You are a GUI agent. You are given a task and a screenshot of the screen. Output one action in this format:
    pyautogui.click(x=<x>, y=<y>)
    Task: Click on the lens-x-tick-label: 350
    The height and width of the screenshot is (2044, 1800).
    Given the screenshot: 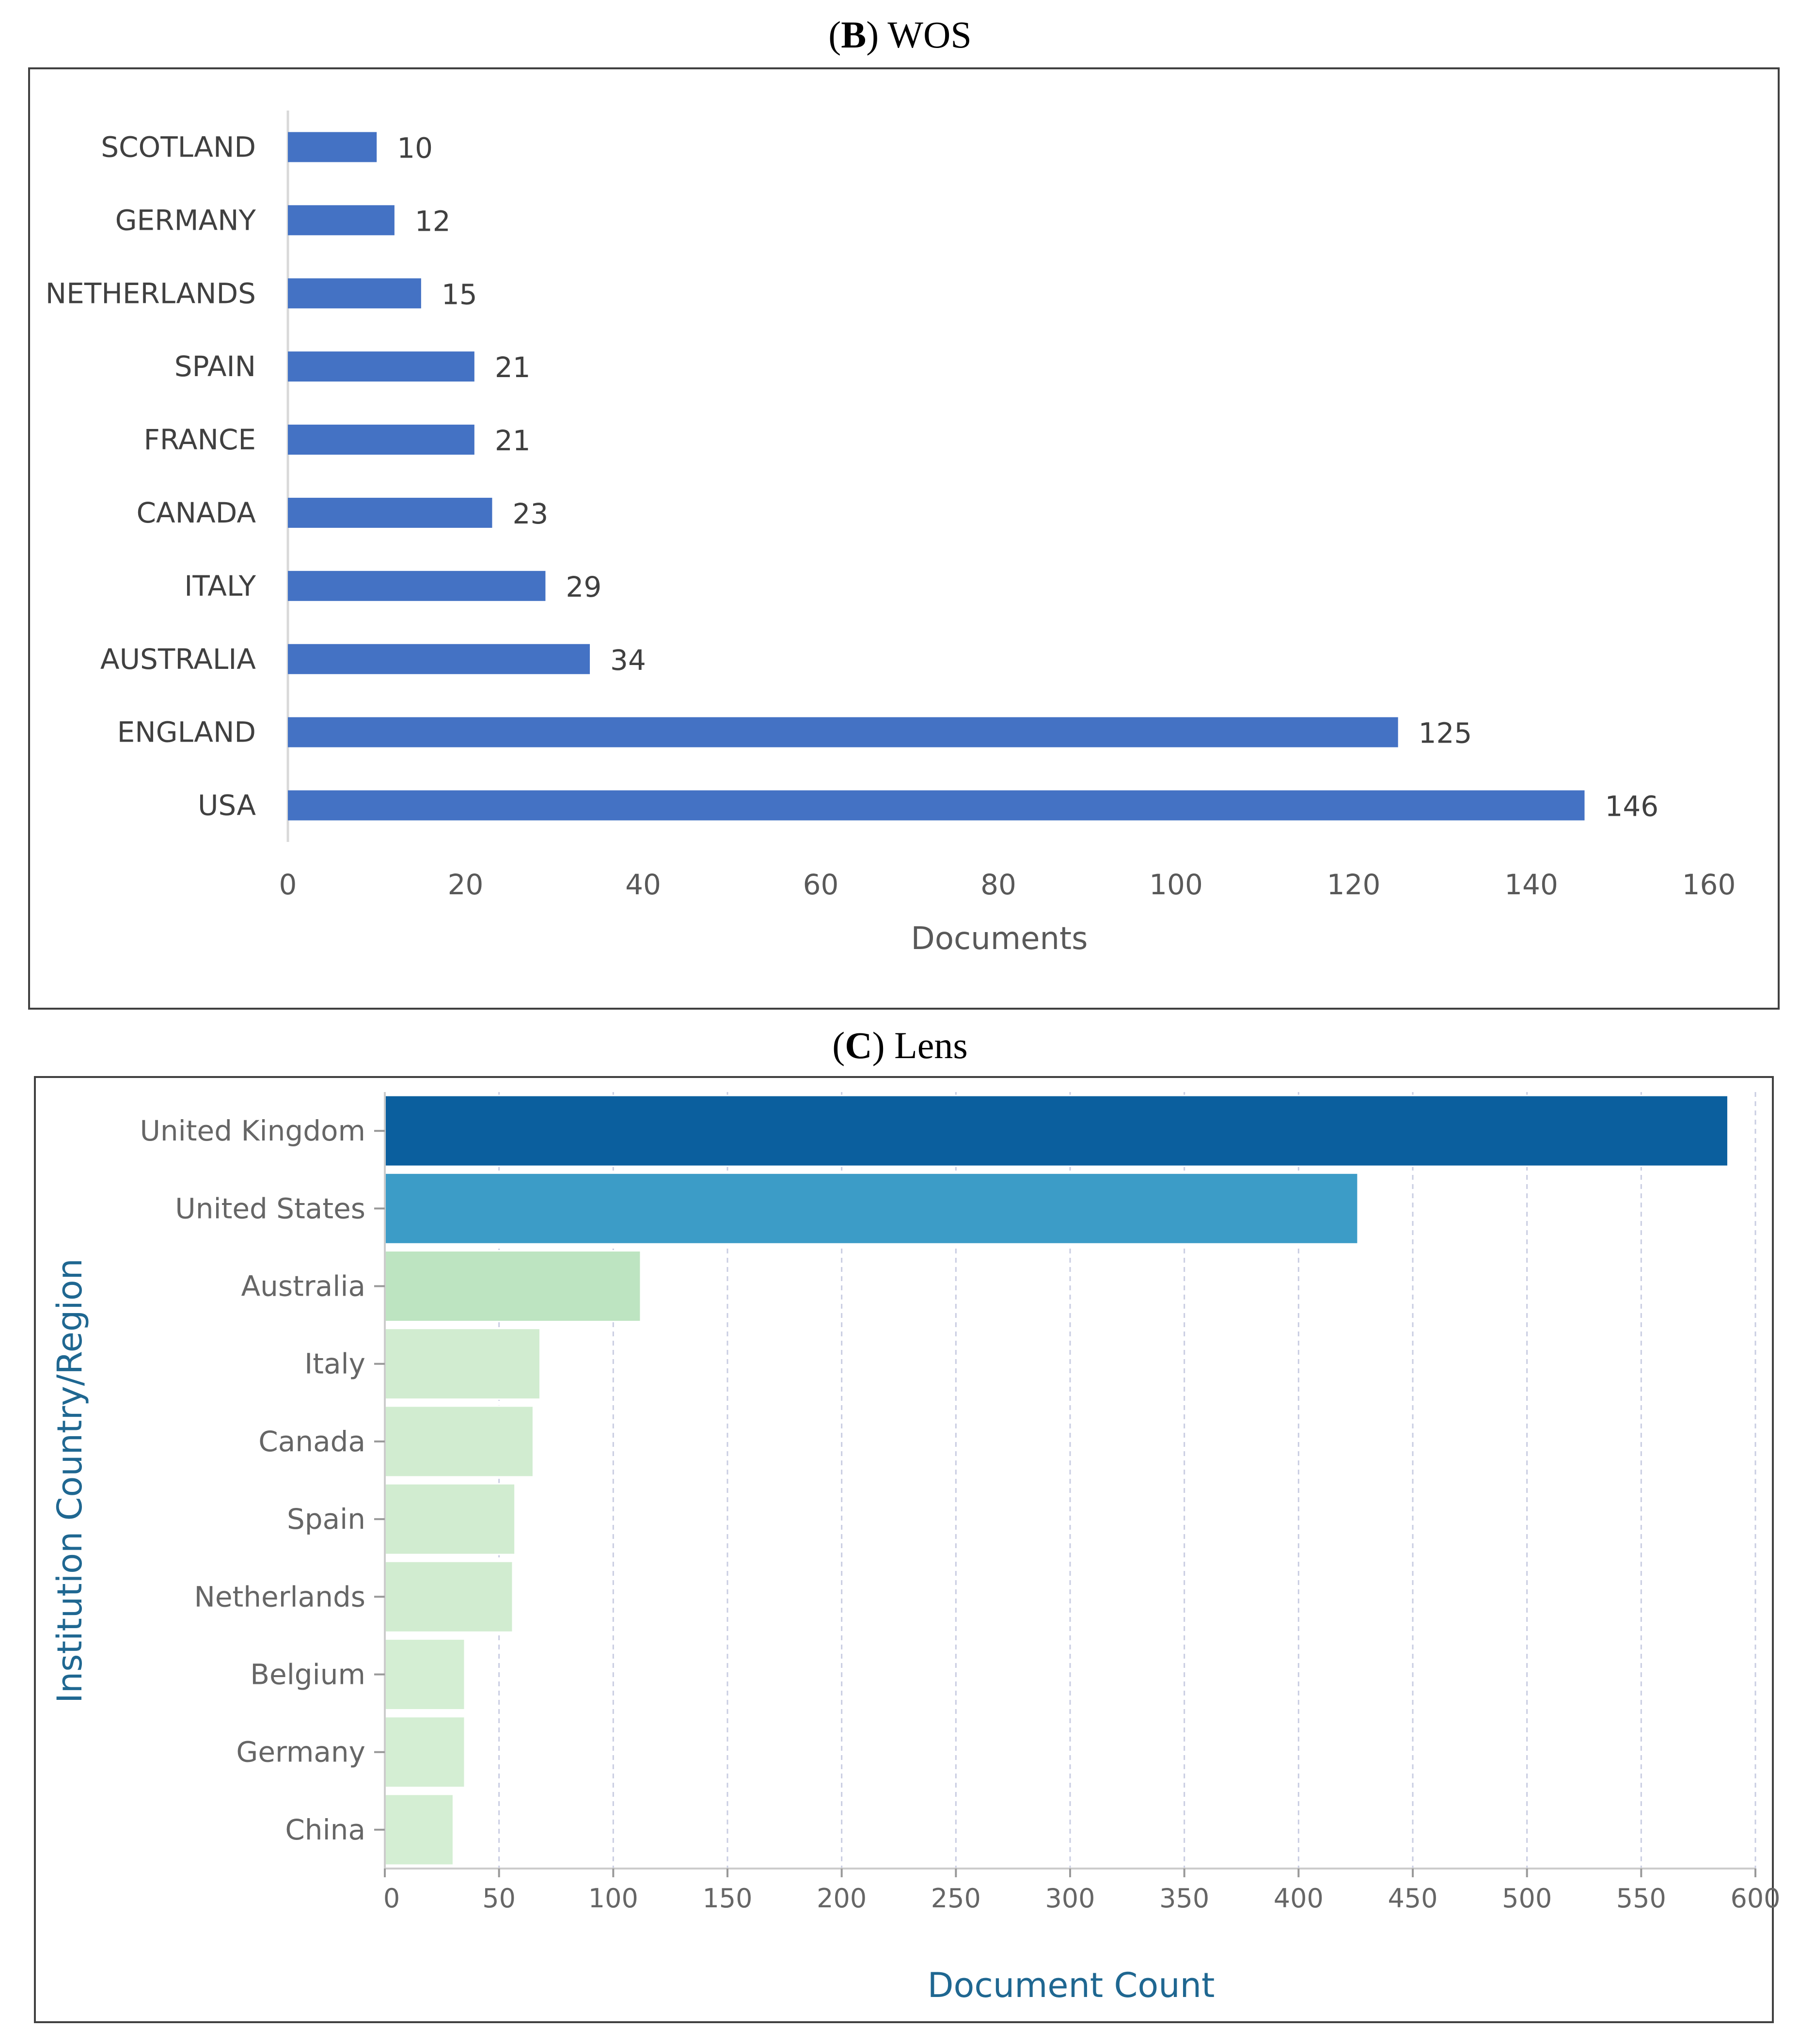 What is the action you would take?
    pyautogui.click(x=1184, y=1898)
    